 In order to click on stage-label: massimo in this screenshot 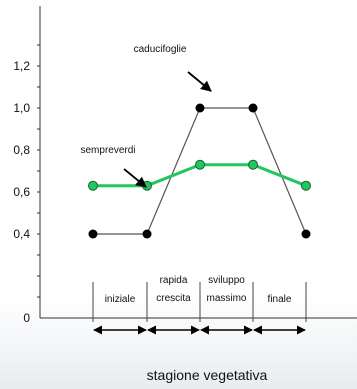, I will do `click(226, 298)`.